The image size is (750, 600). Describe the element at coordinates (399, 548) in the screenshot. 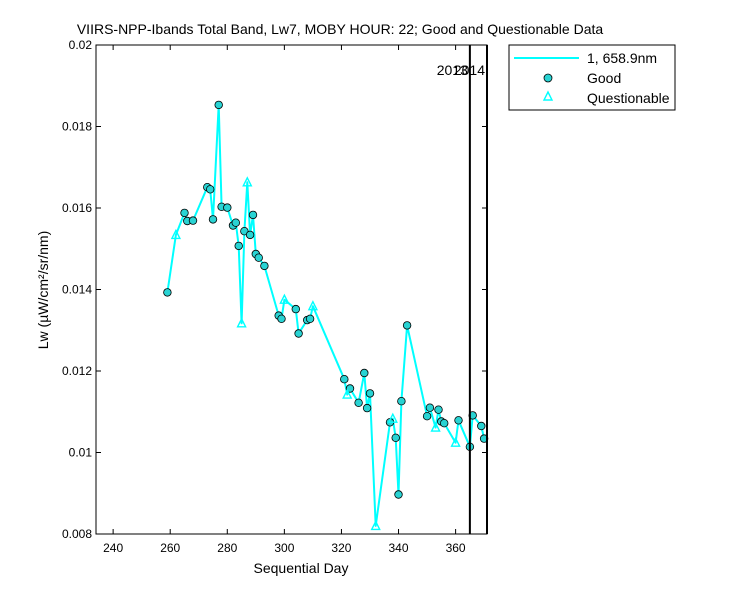

I see `x-tick-label: 340` at that location.